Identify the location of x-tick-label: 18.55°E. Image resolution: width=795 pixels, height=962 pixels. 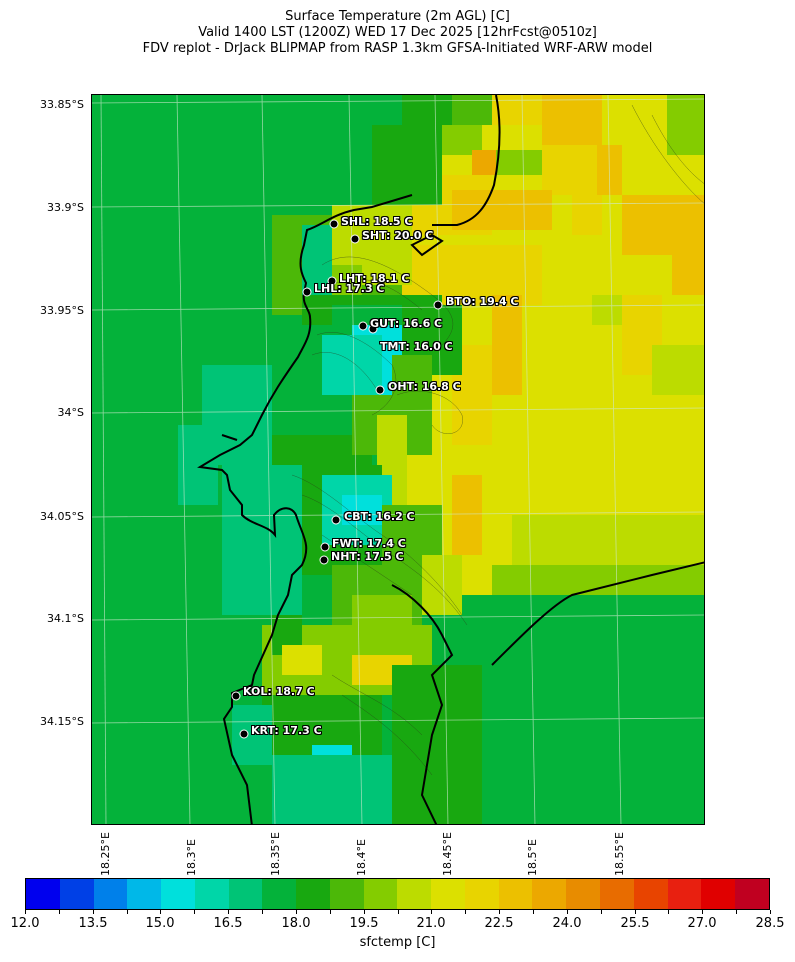
(619, 854).